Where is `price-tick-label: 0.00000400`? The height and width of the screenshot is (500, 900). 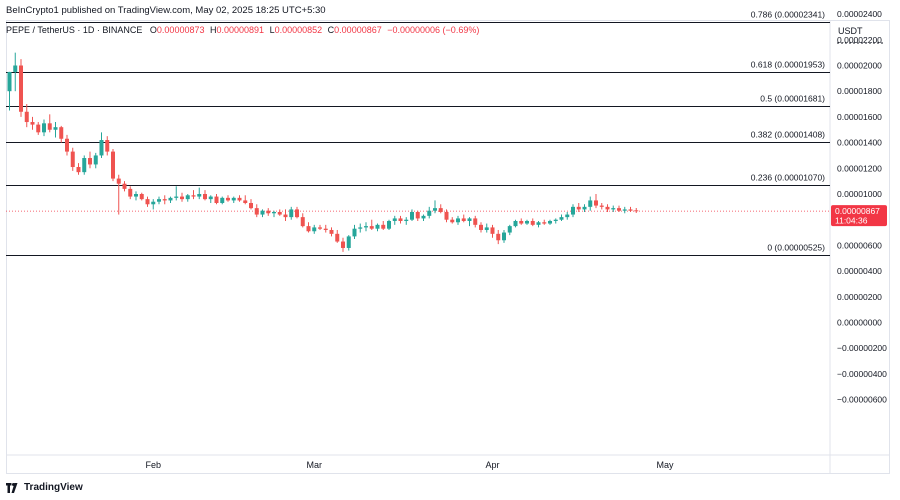
price-tick-label: 0.00000400 is located at coordinates (859, 271).